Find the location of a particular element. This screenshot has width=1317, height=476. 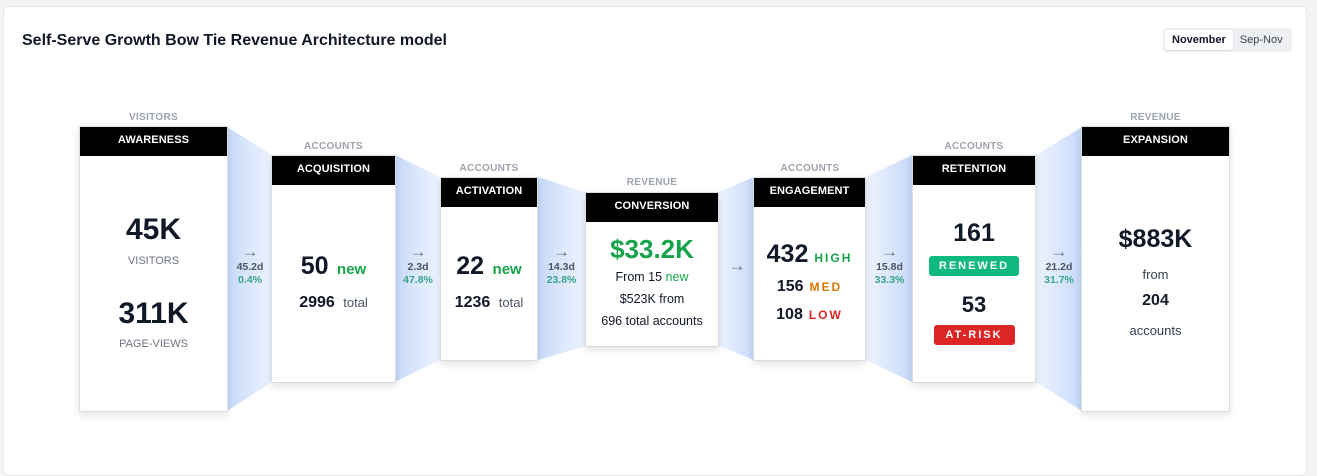

conversion-line2: $523K from is located at coordinates (652, 299).